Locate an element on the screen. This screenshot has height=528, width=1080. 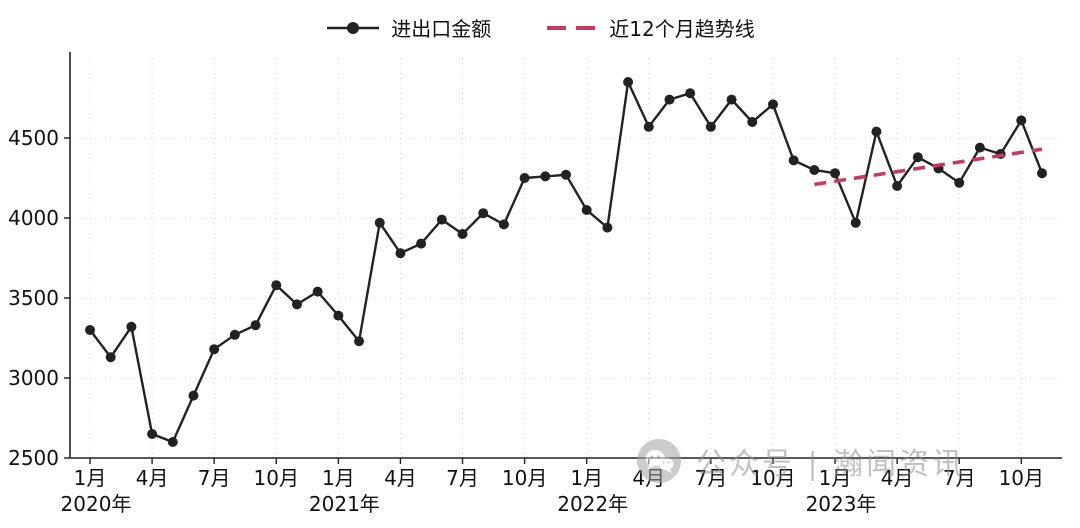
y-tick-label: 4500 is located at coordinates (33, 138).